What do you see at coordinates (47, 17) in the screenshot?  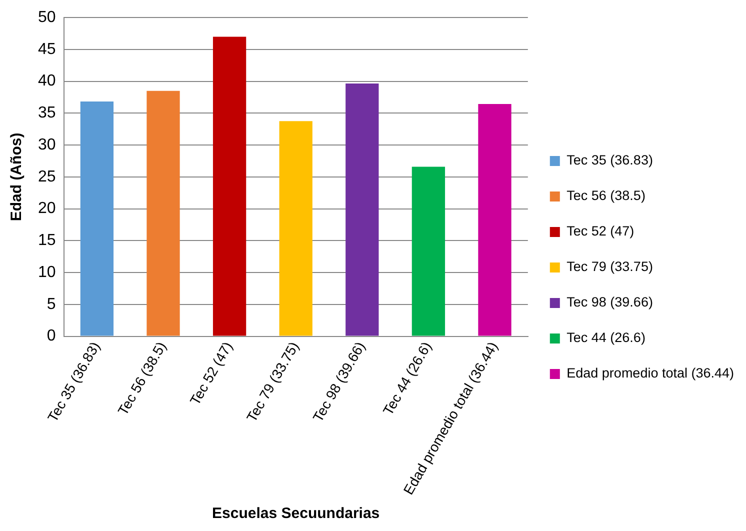 I see `y-tick-label: 50` at bounding box center [47, 17].